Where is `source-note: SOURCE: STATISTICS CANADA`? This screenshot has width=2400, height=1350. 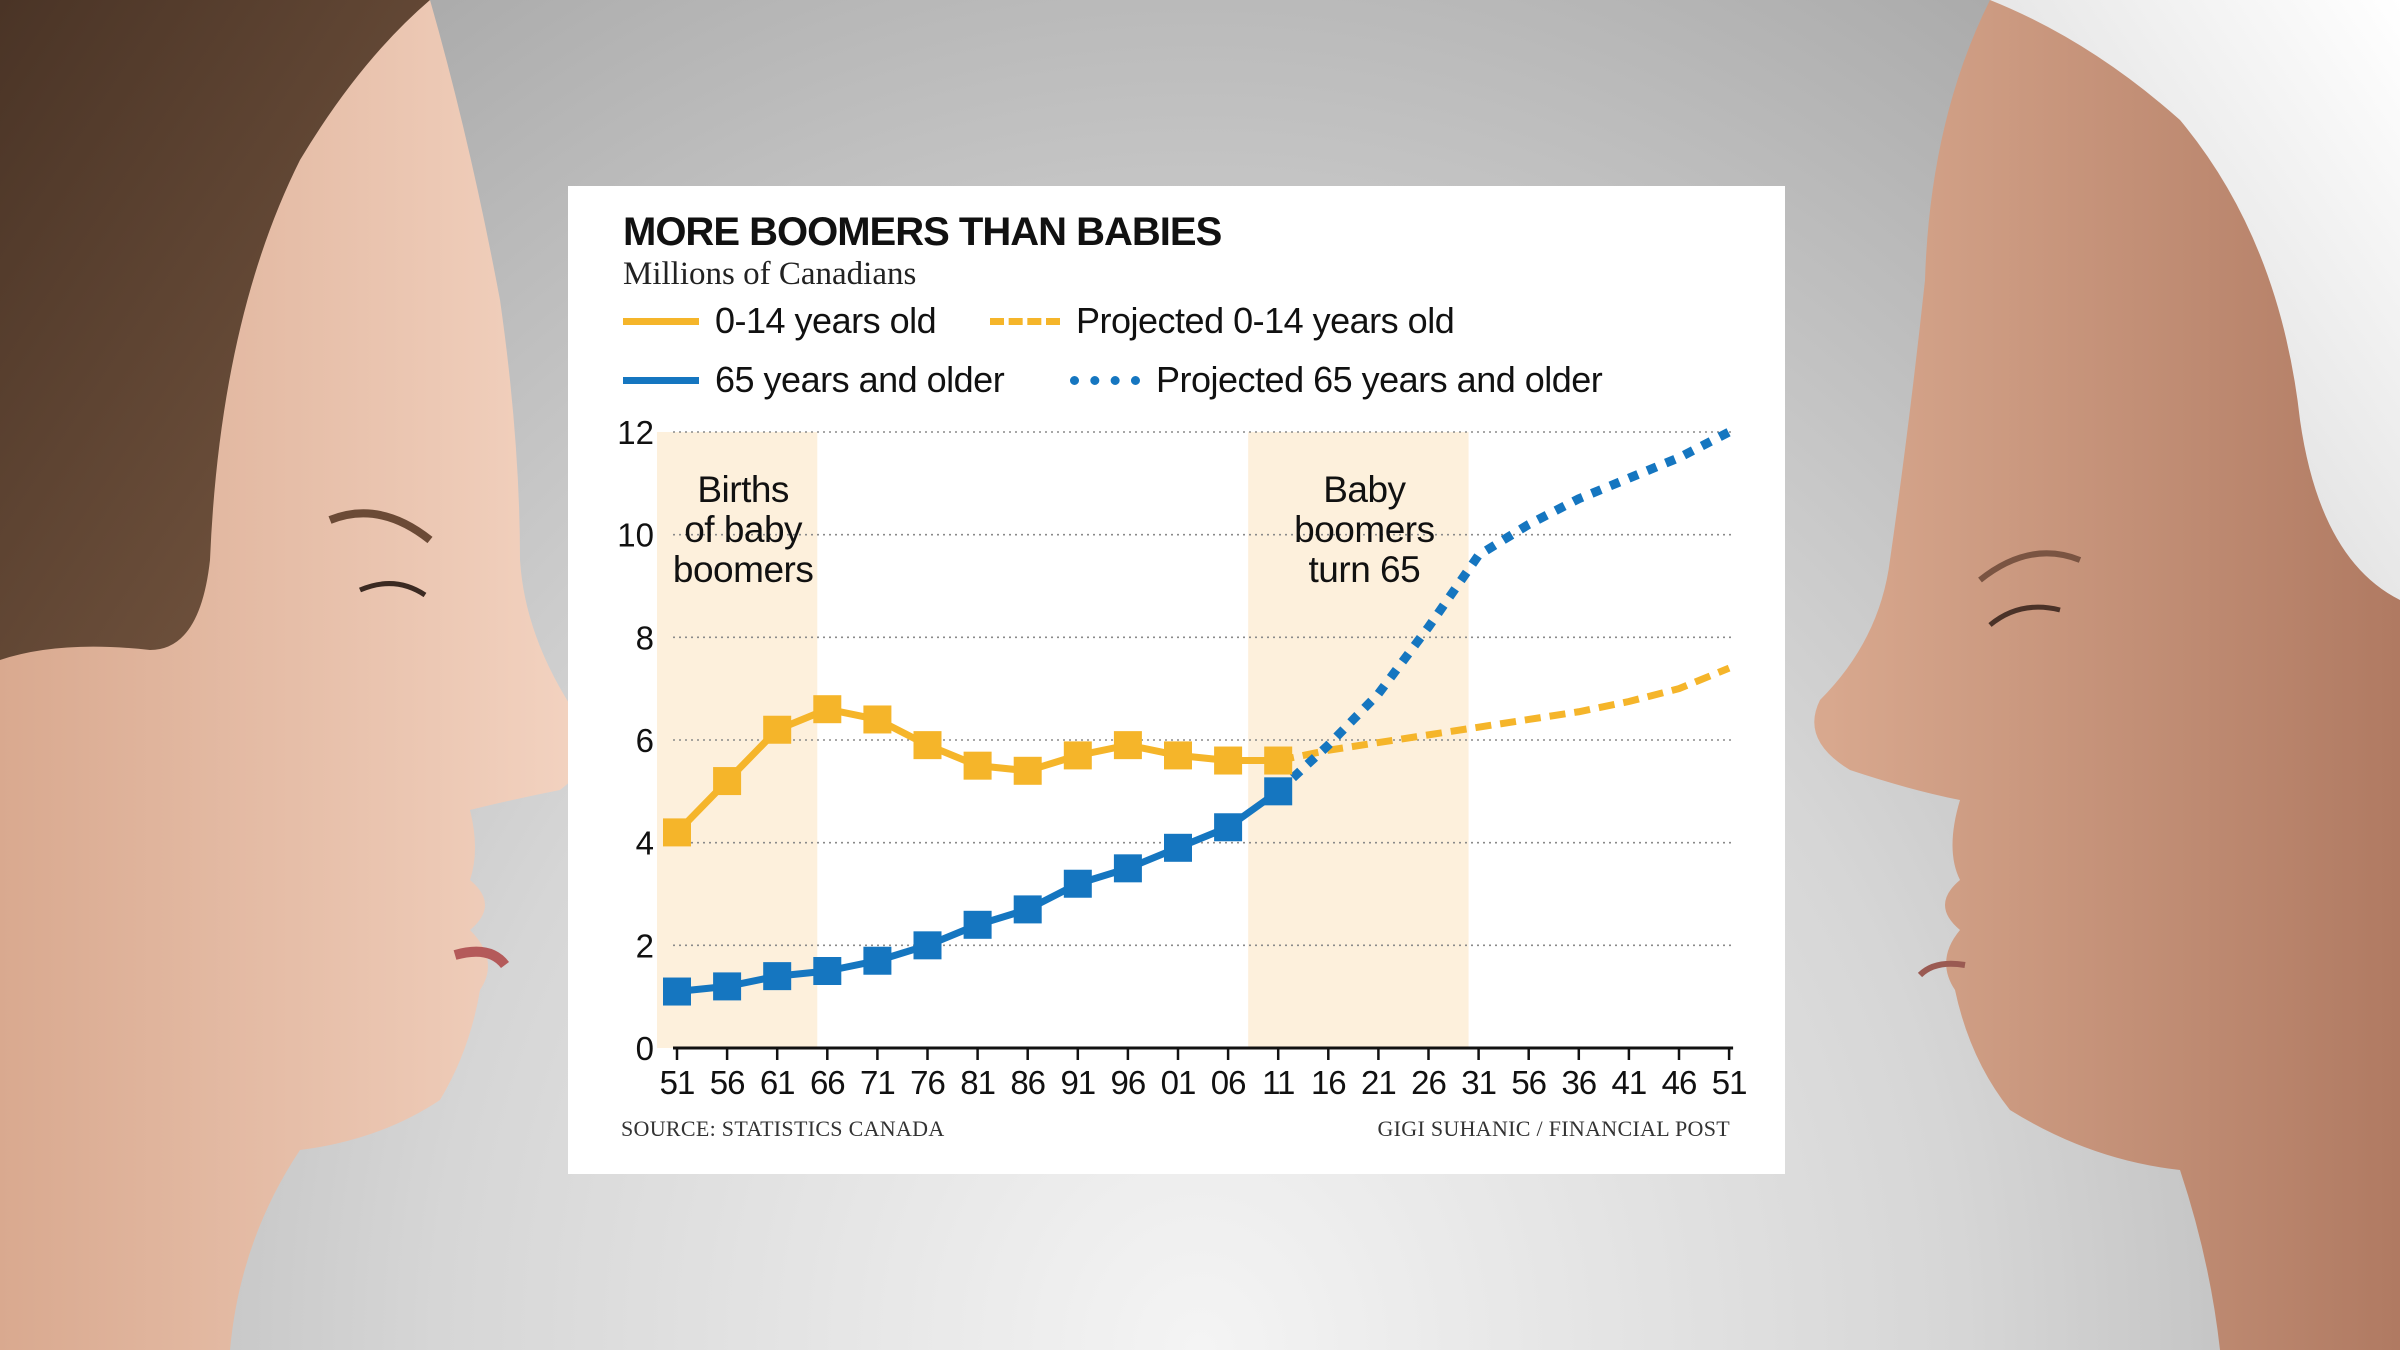
source-note: SOURCE: STATISTICS CANADA is located at coordinates (783, 1128).